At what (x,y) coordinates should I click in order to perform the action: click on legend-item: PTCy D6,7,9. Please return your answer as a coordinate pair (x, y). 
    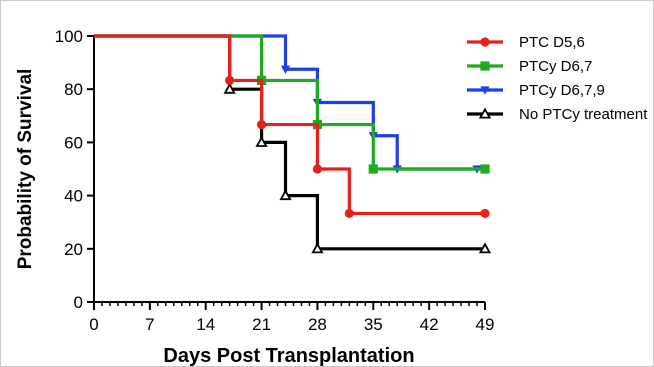
    Looking at the image, I should click on (536, 90).